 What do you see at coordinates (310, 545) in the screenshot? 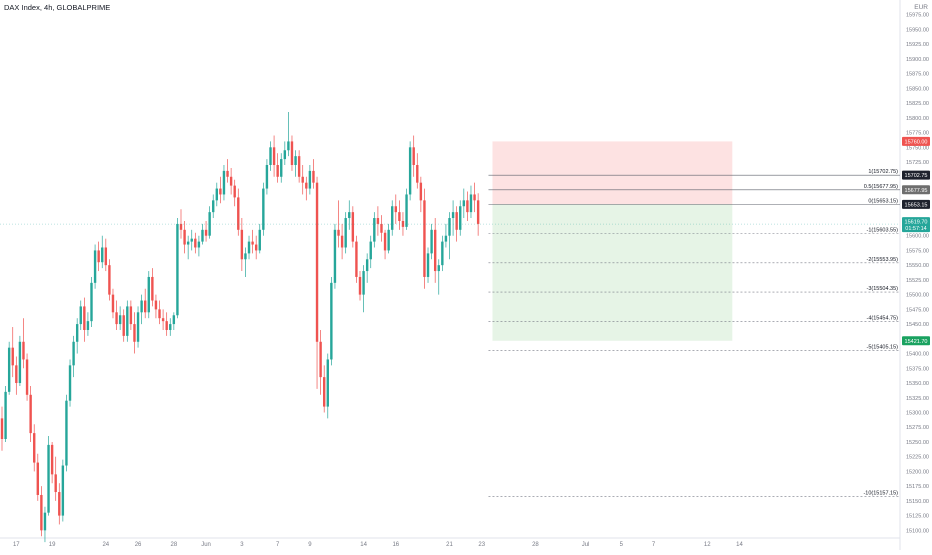
I see `x-tick-label: 9` at bounding box center [310, 545].